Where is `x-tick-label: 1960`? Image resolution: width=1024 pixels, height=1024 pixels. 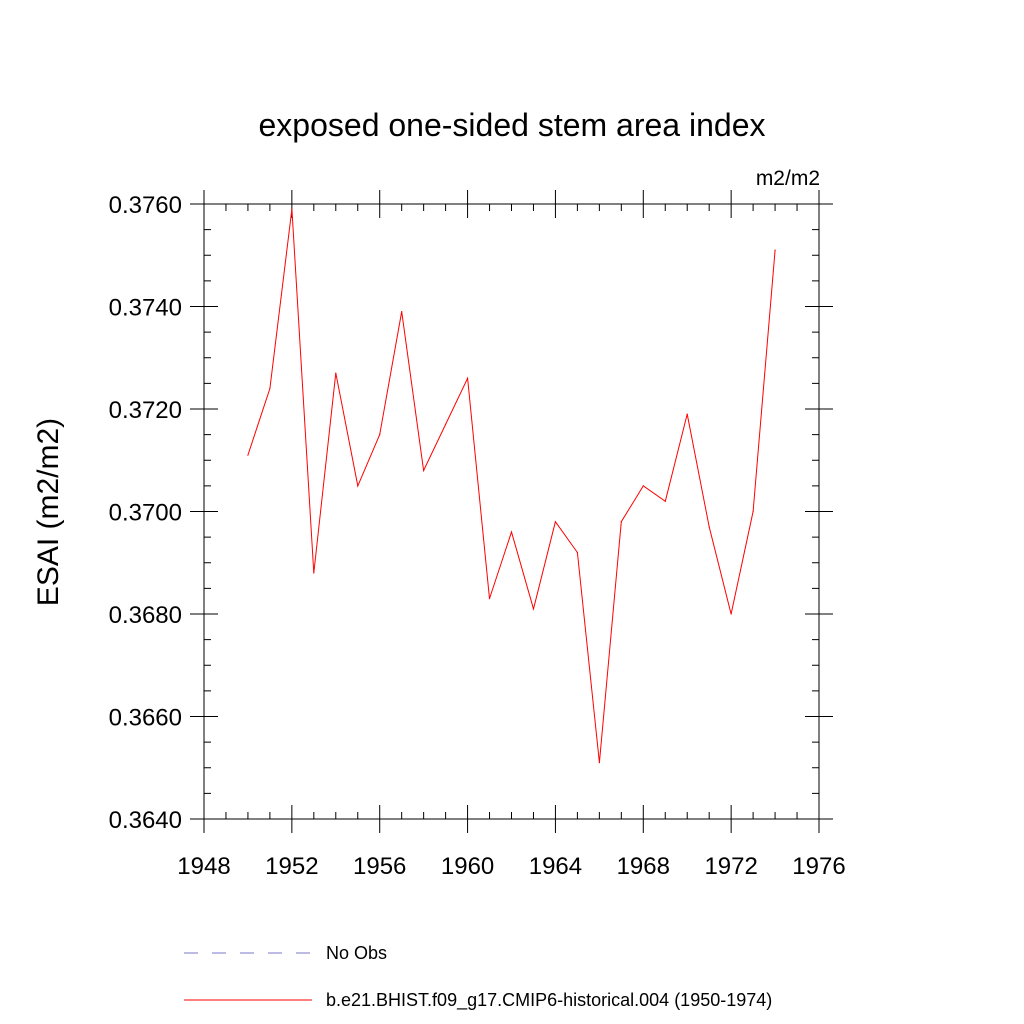
x-tick-label: 1960 is located at coordinates (467, 866).